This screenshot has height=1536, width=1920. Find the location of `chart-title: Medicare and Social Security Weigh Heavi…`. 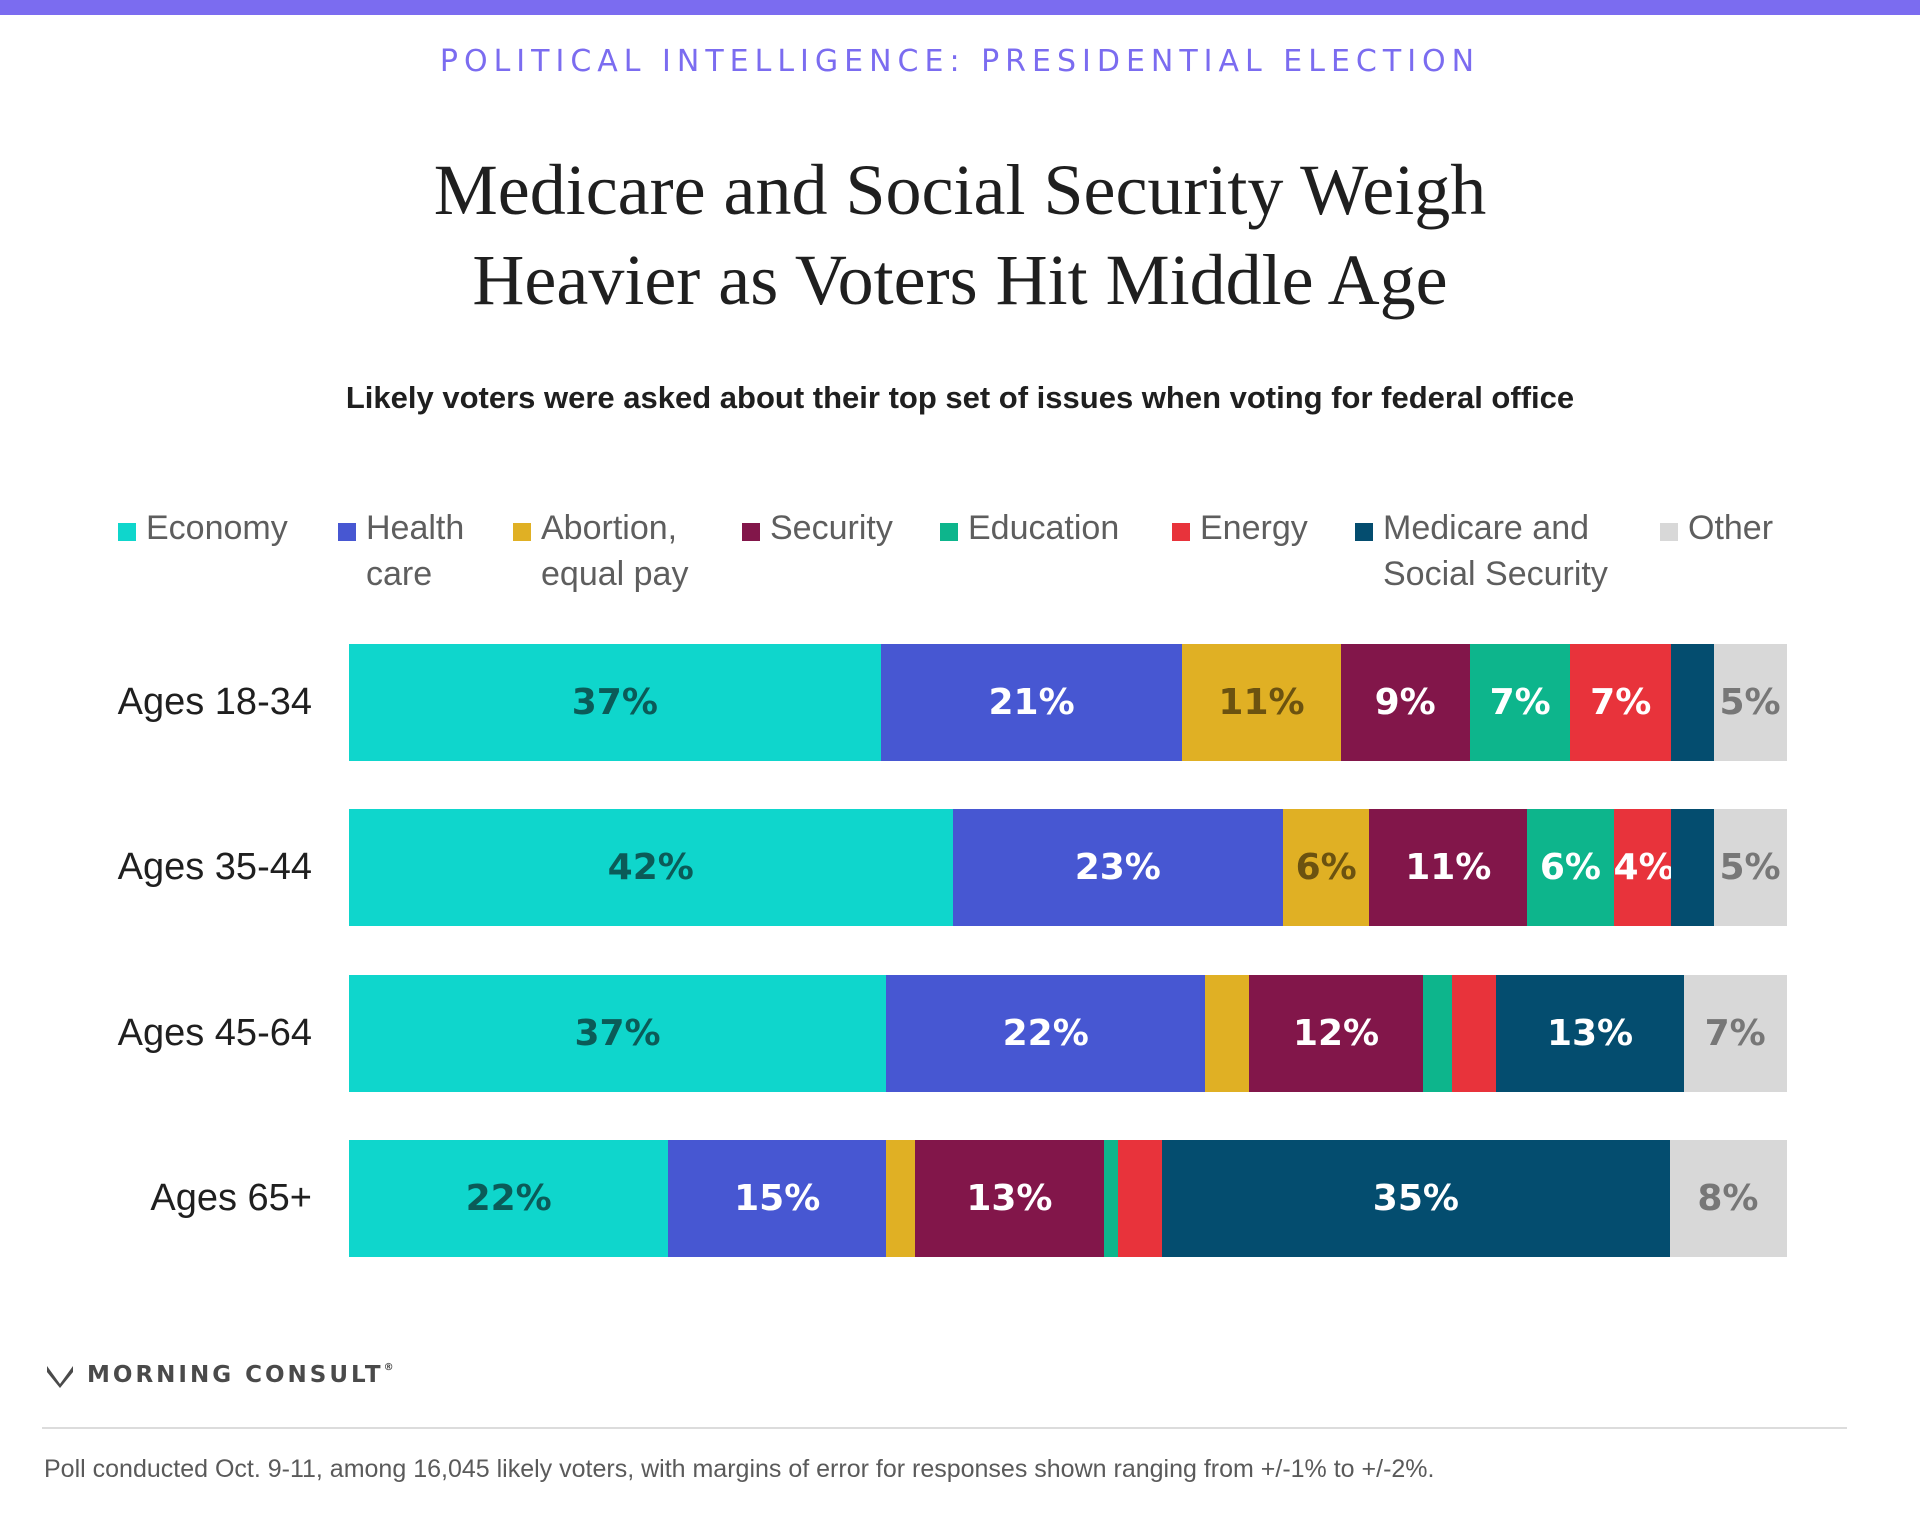

chart-title: Medicare and Social Security Weigh Heavi… is located at coordinates (960, 235).